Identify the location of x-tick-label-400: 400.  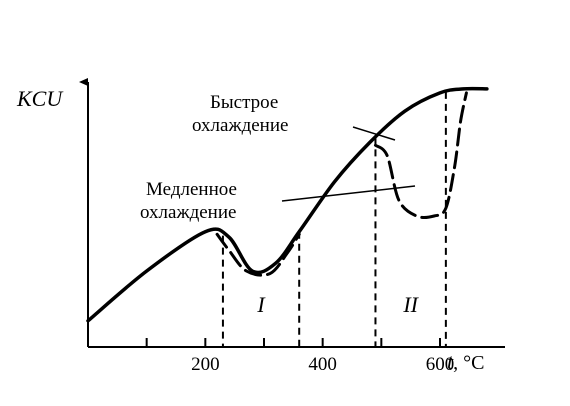
(322, 364).